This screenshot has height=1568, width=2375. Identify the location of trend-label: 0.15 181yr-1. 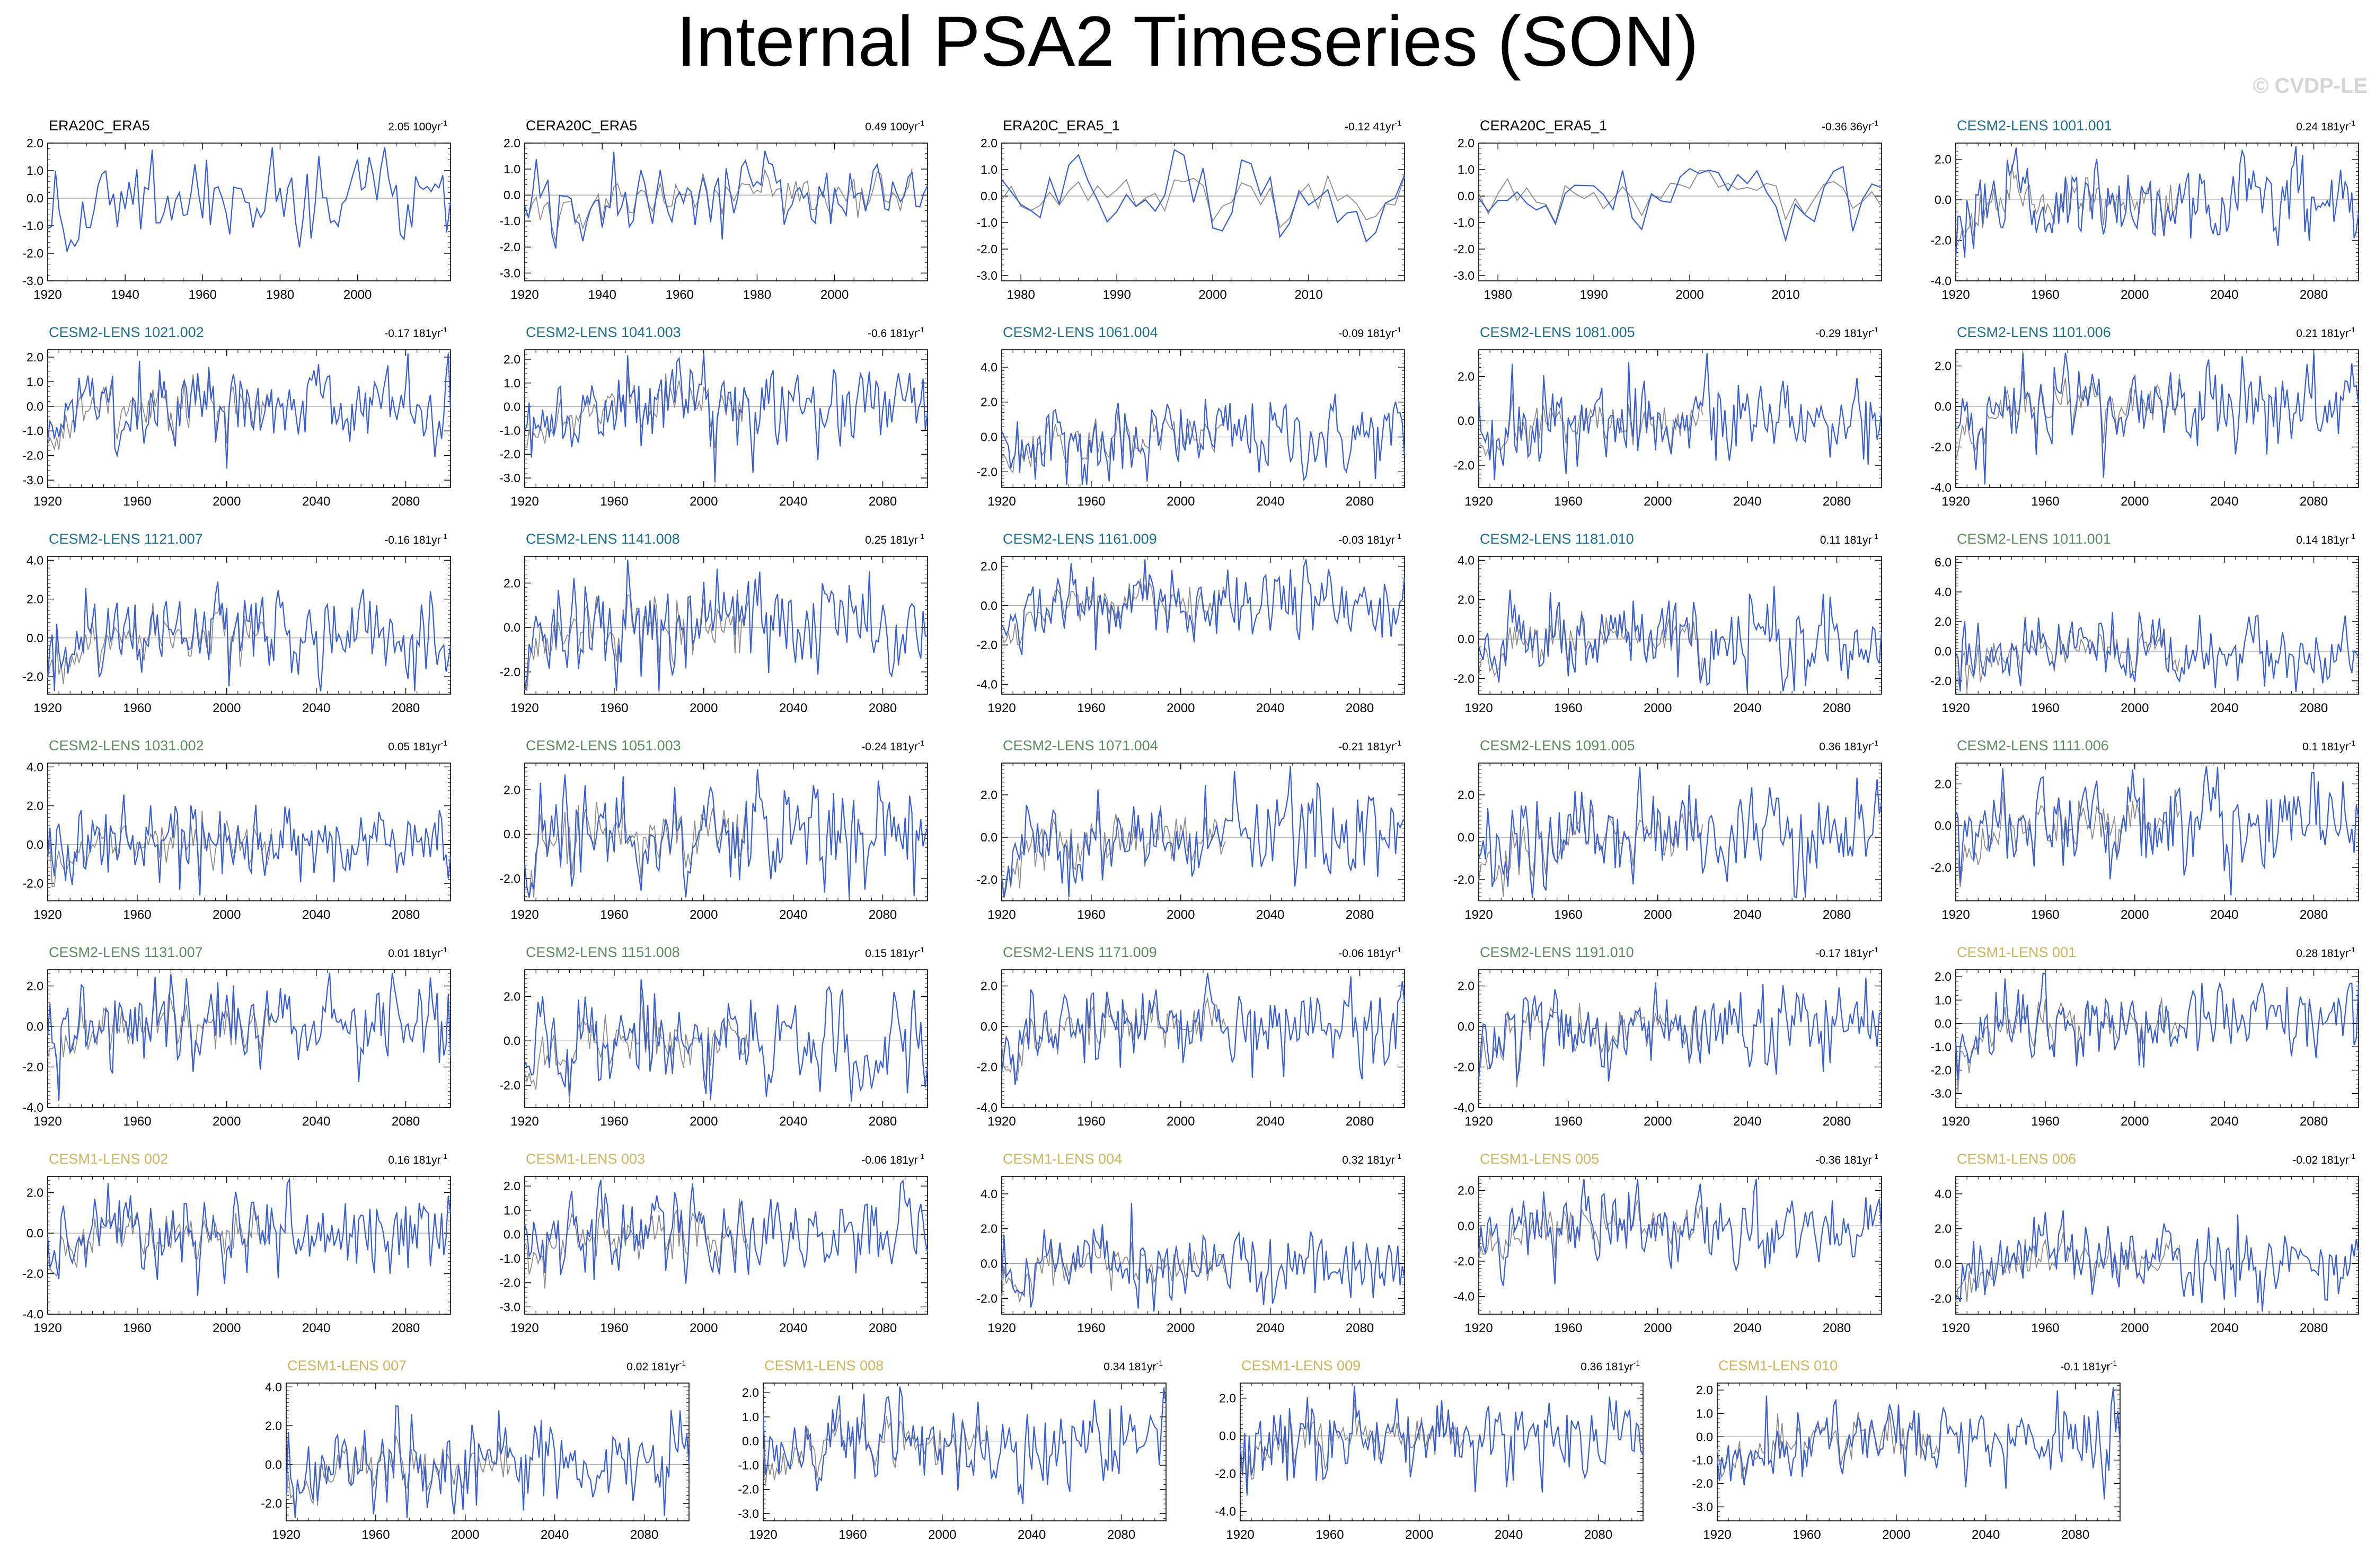
(895, 952).